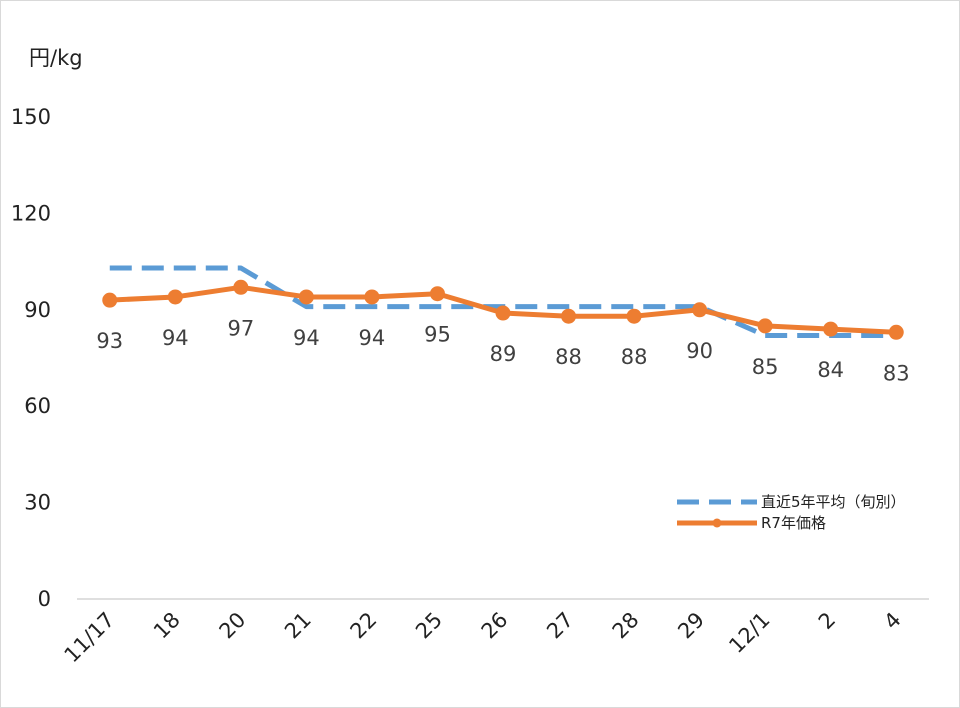 This screenshot has width=960, height=708. I want to click on y-tick-label: 150, so click(31, 117).